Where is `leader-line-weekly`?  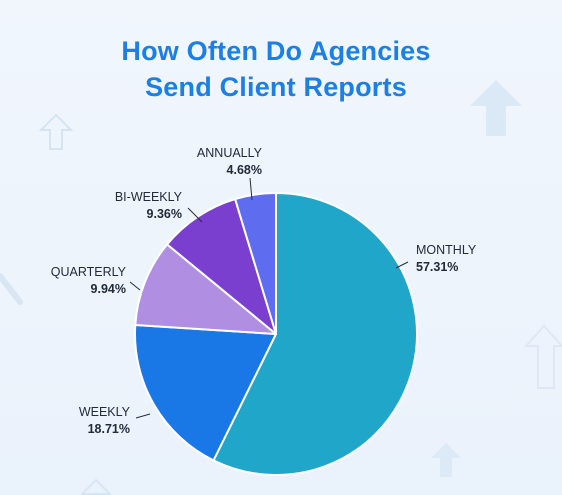
leader-line-weekly is located at coordinates (143, 416).